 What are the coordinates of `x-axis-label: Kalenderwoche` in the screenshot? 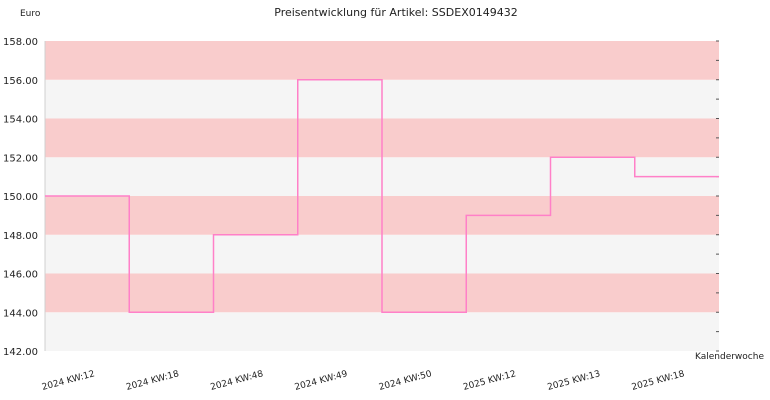 It's located at (729, 357).